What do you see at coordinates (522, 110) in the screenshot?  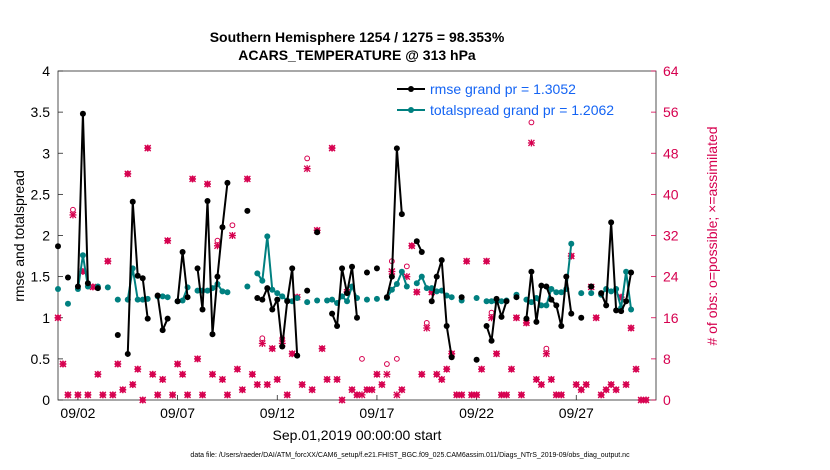 I see `legend-spread-label: totalspread grand pr = 1.2062` at bounding box center [522, 110].